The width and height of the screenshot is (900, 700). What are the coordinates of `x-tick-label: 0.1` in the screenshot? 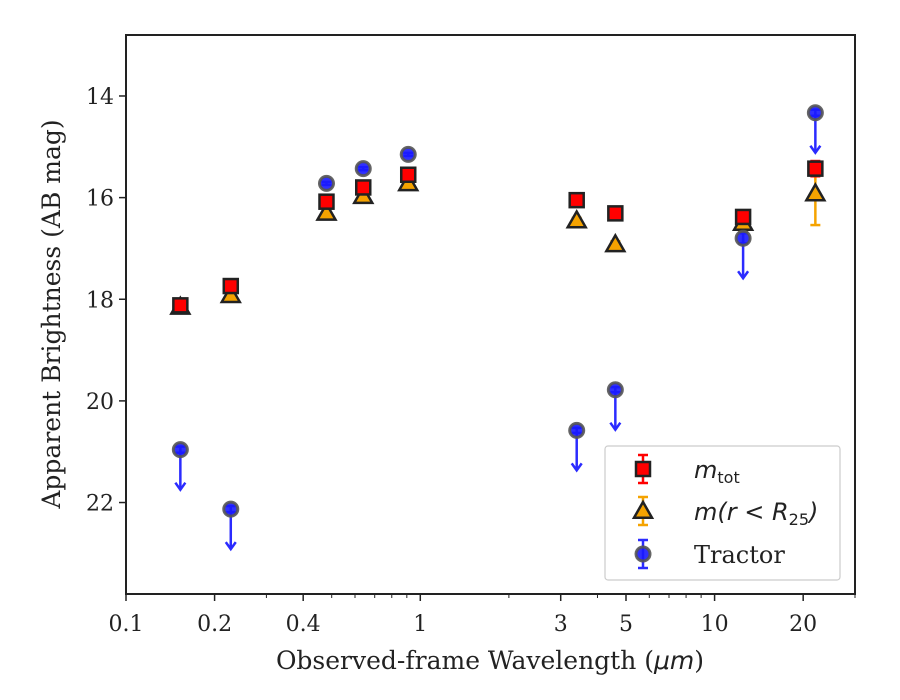 It's located at (126, 624).